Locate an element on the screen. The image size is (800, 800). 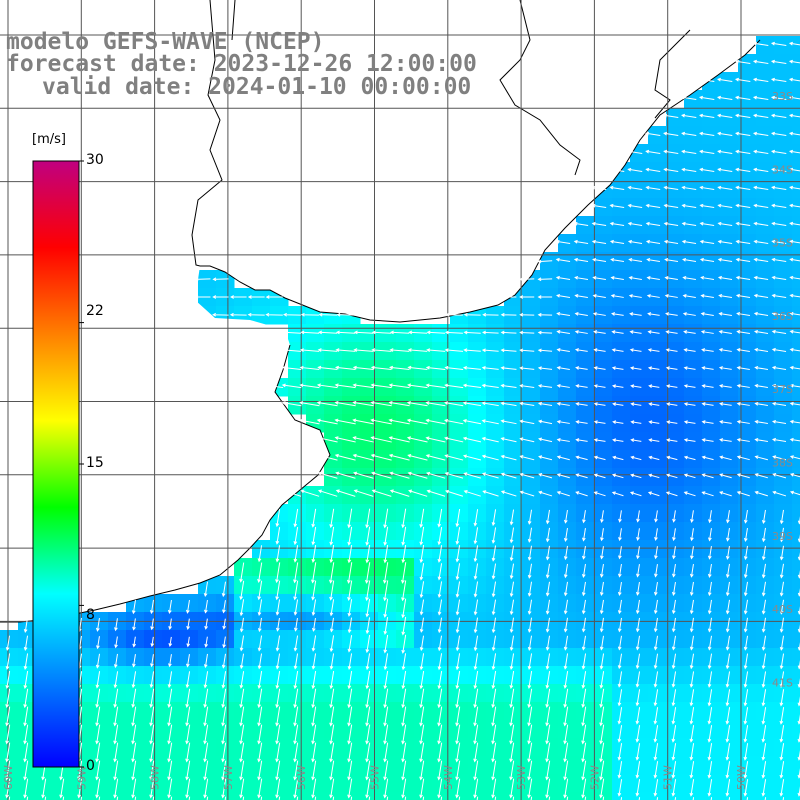
lat-label: 37S is located at coordinates (782, 389).